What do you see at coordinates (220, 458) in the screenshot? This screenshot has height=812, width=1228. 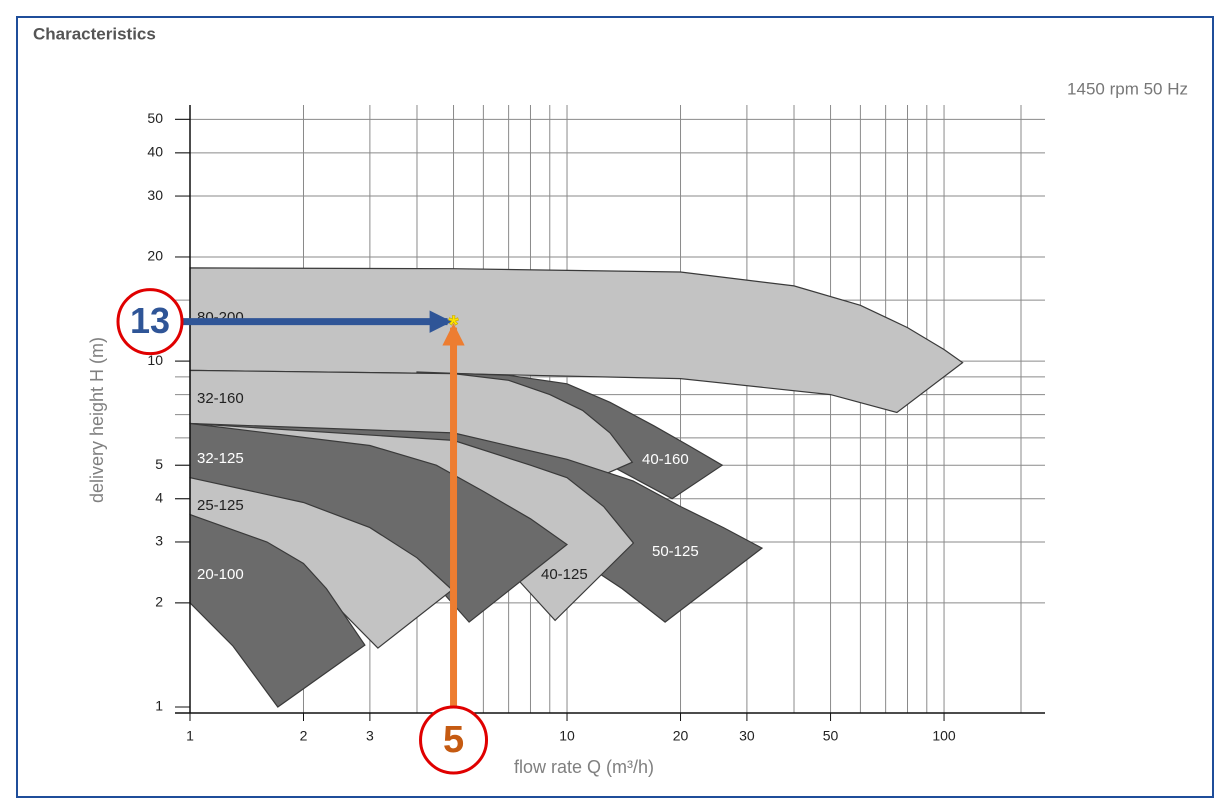 I see `region-label: 32-125` at bounding box center [220, 458].